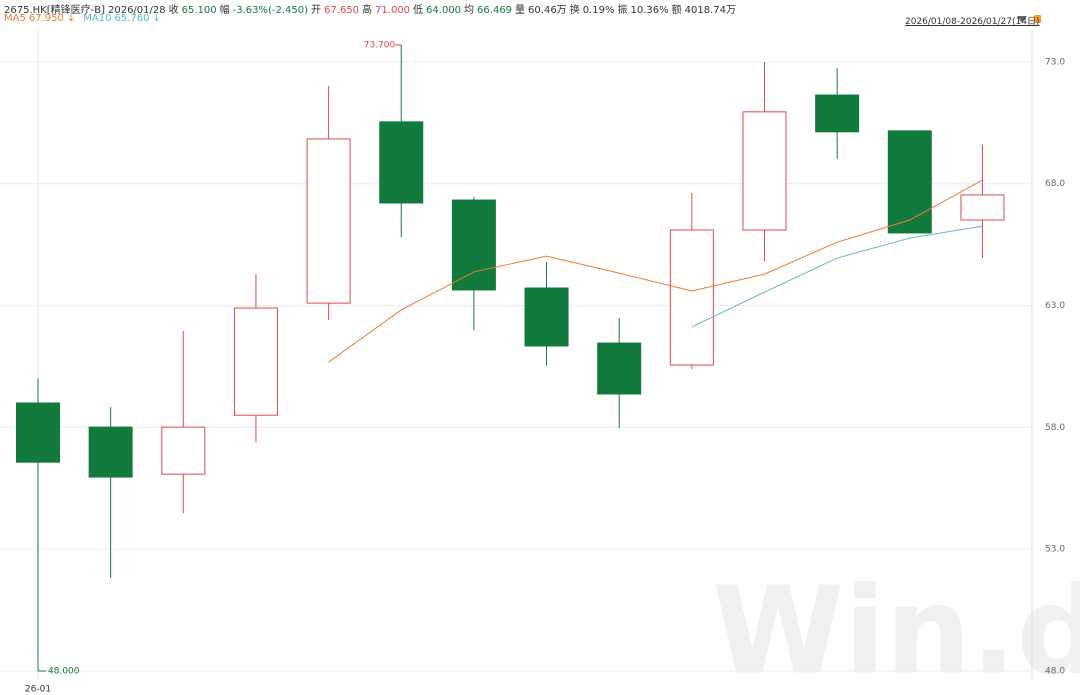 This screenshot has width=1080, height=695. Describe the element at coordinates (97, 18) in the screenshot. I see `legend-name: MA10` at that location.